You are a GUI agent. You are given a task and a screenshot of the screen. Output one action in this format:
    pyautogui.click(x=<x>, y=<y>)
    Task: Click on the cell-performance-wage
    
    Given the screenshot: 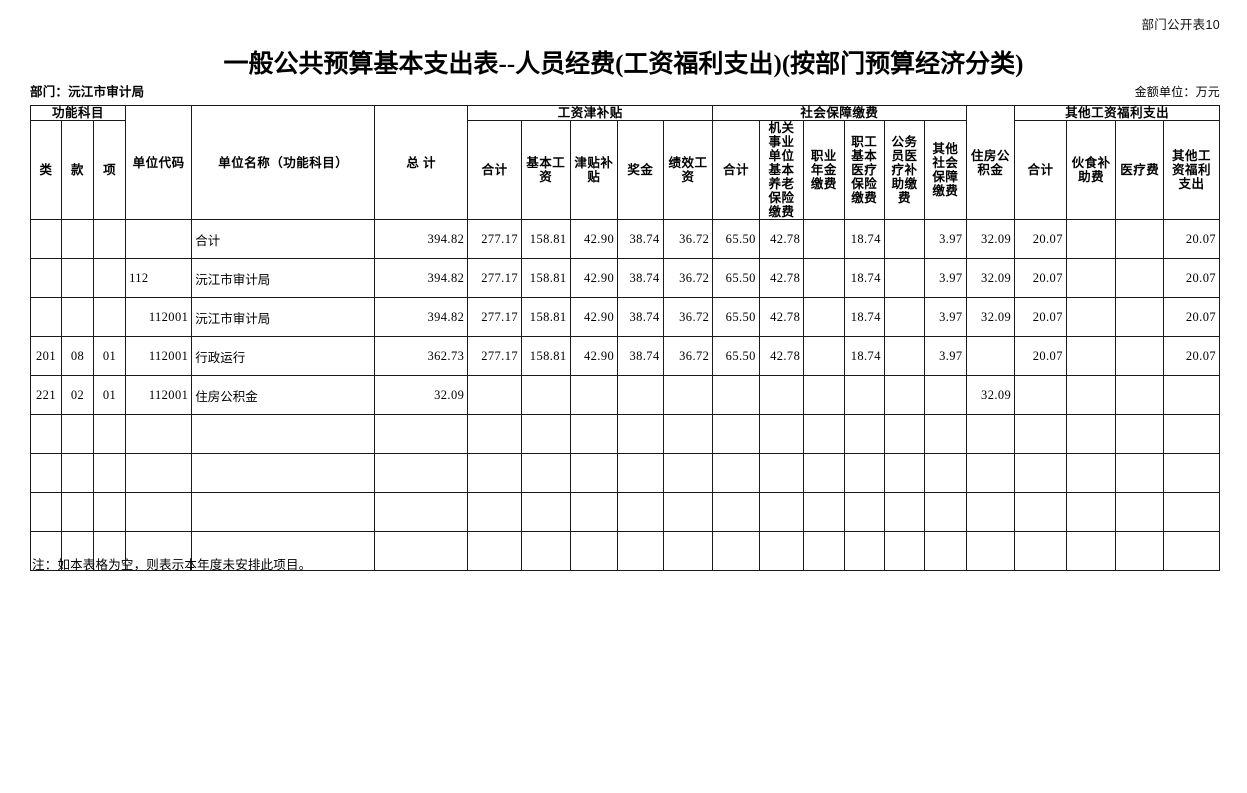 What is the action you would take?
    pyautogui.click(x=688, y=395)
    